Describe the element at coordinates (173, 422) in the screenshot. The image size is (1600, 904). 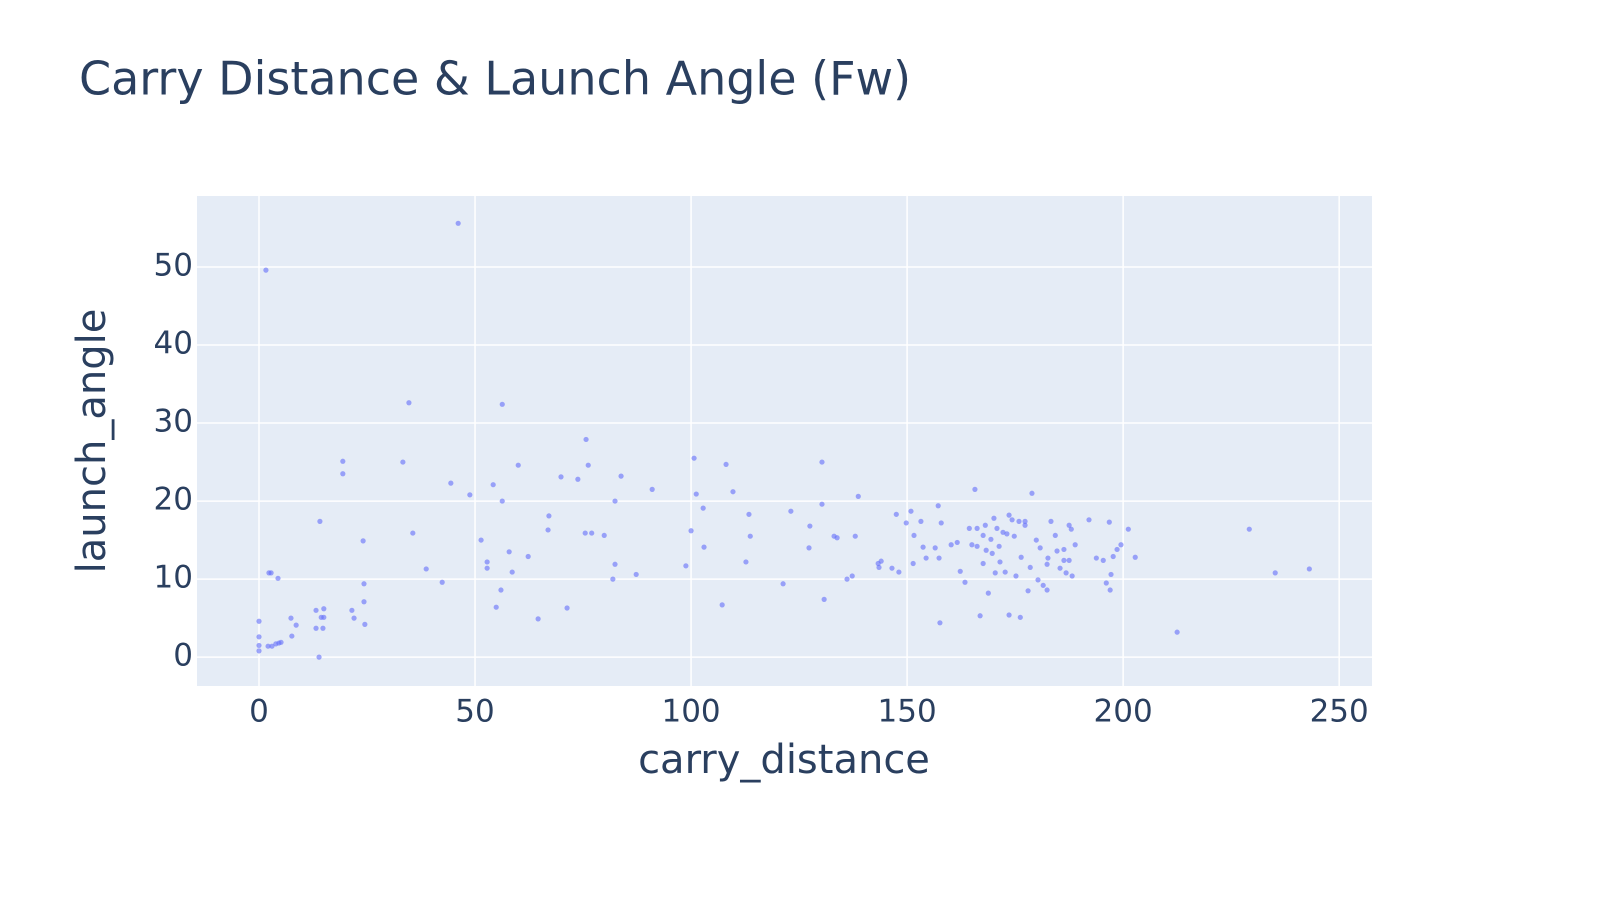
I see `y-tick-label: 30` at that location.